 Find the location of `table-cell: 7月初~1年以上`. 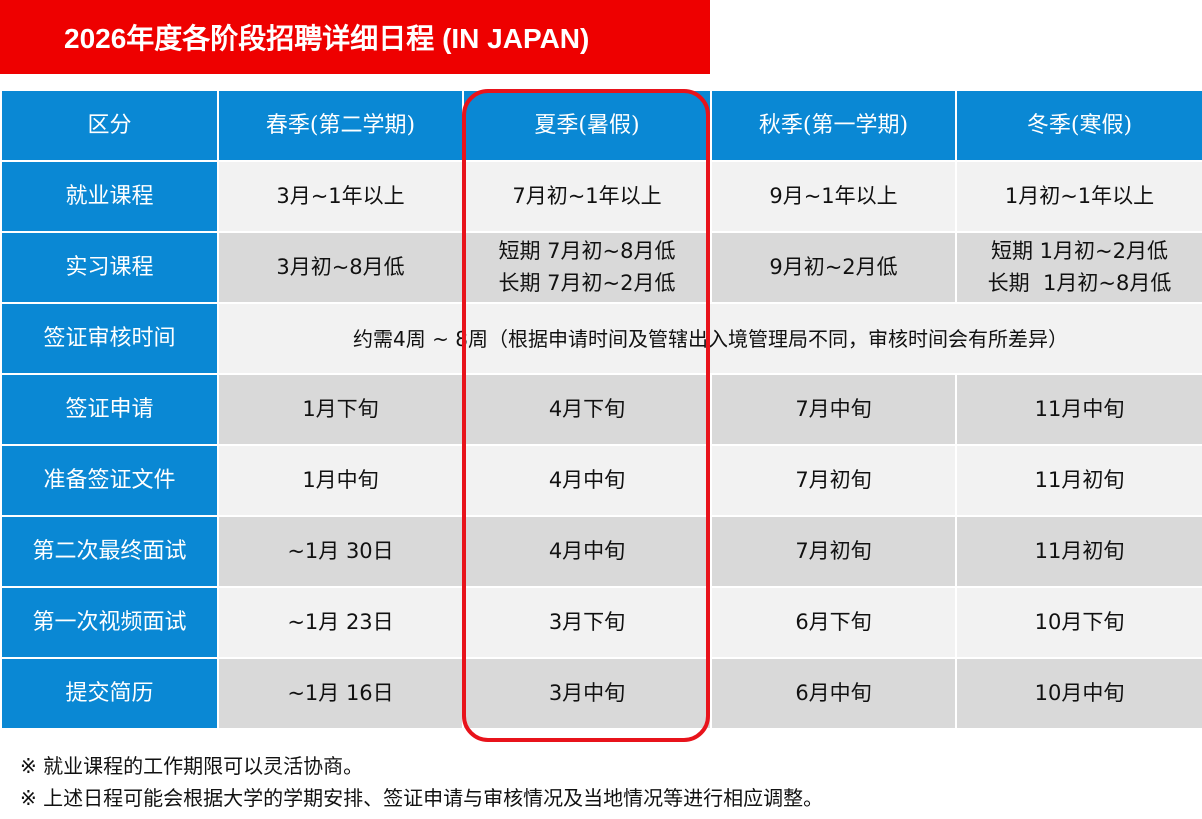

table-cell: 7月初~1年以上 is located at coordinates (587, 196).